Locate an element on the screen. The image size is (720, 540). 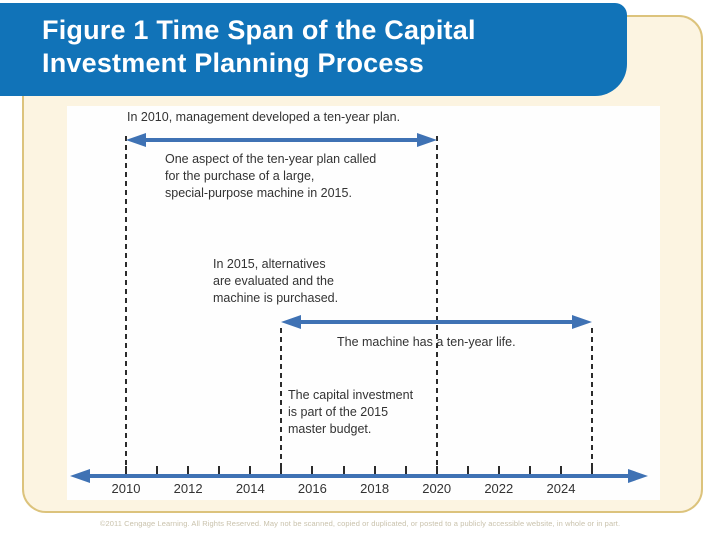
timeline-year-label: 2018 is located at coordinates (375, 488).